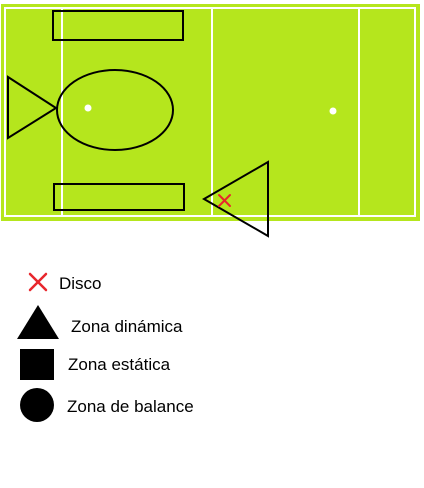 The image size is (424, 488). Describe the element at coordinates (119, 197) in the screenshot. I see `static-zone-bottom` at that location.